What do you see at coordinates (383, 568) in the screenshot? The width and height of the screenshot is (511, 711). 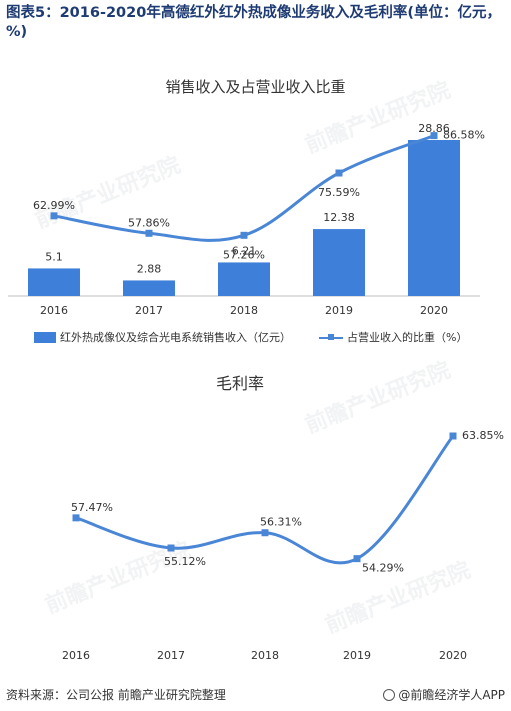 I see `margin-label: 54.29%` at bounding box center [383, 568].